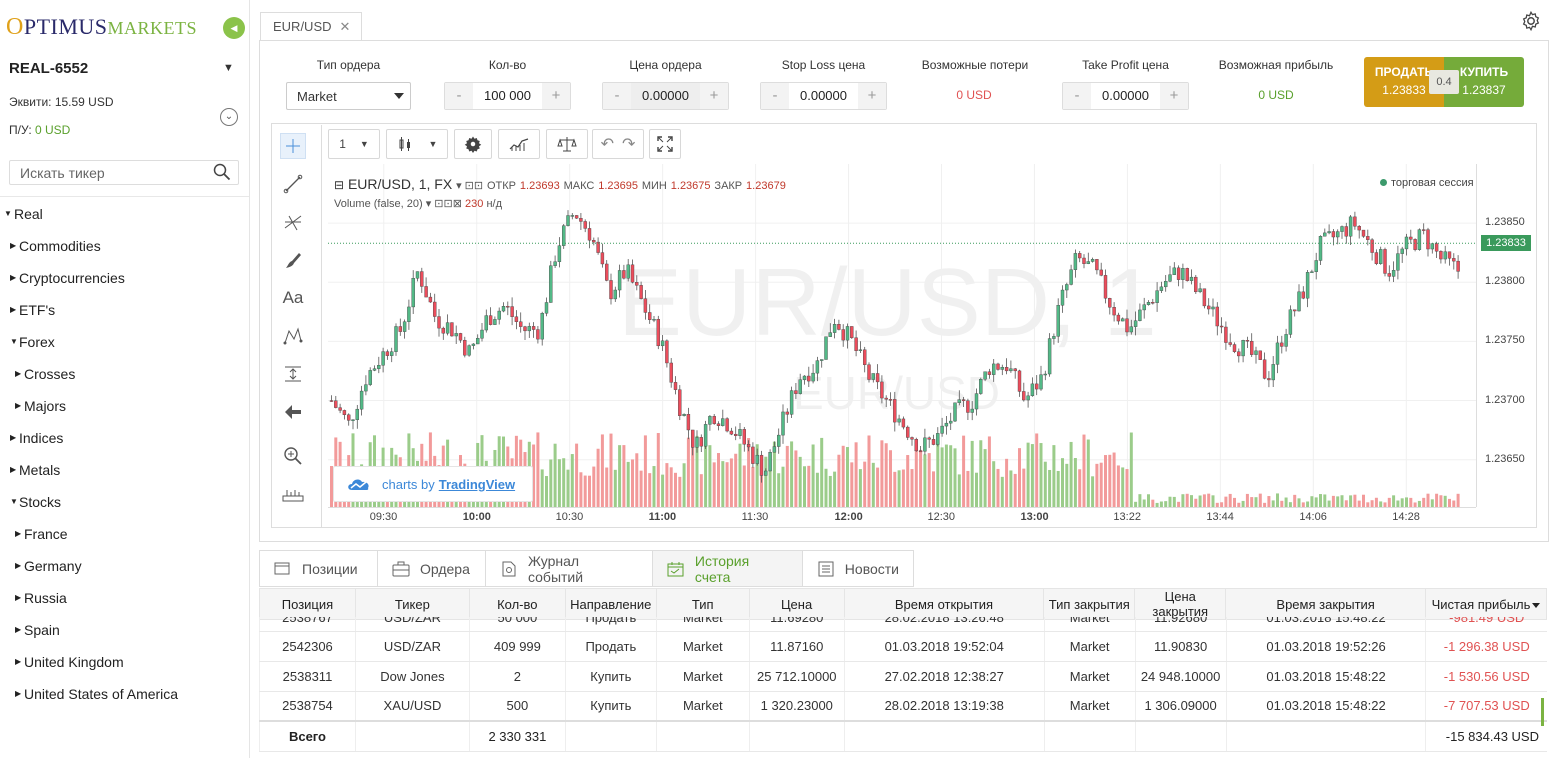 The height and width of the screenshot is (758, 1549). I want to click on fullscreen-button, so click(665, 144).